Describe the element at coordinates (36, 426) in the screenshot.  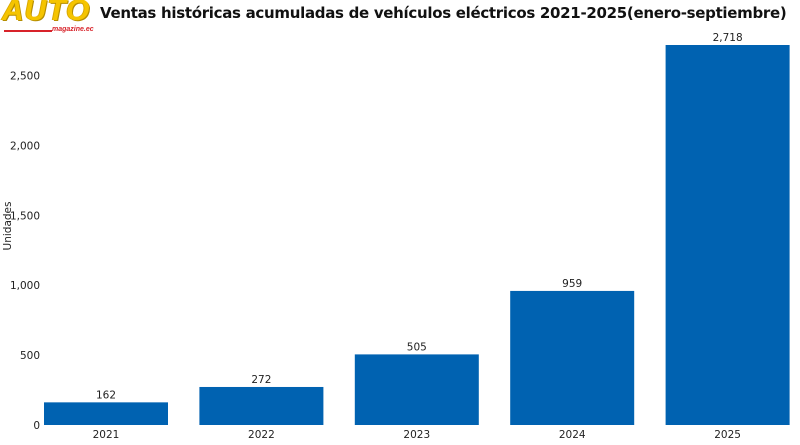
I see `y-tick-label: 0` at that location.